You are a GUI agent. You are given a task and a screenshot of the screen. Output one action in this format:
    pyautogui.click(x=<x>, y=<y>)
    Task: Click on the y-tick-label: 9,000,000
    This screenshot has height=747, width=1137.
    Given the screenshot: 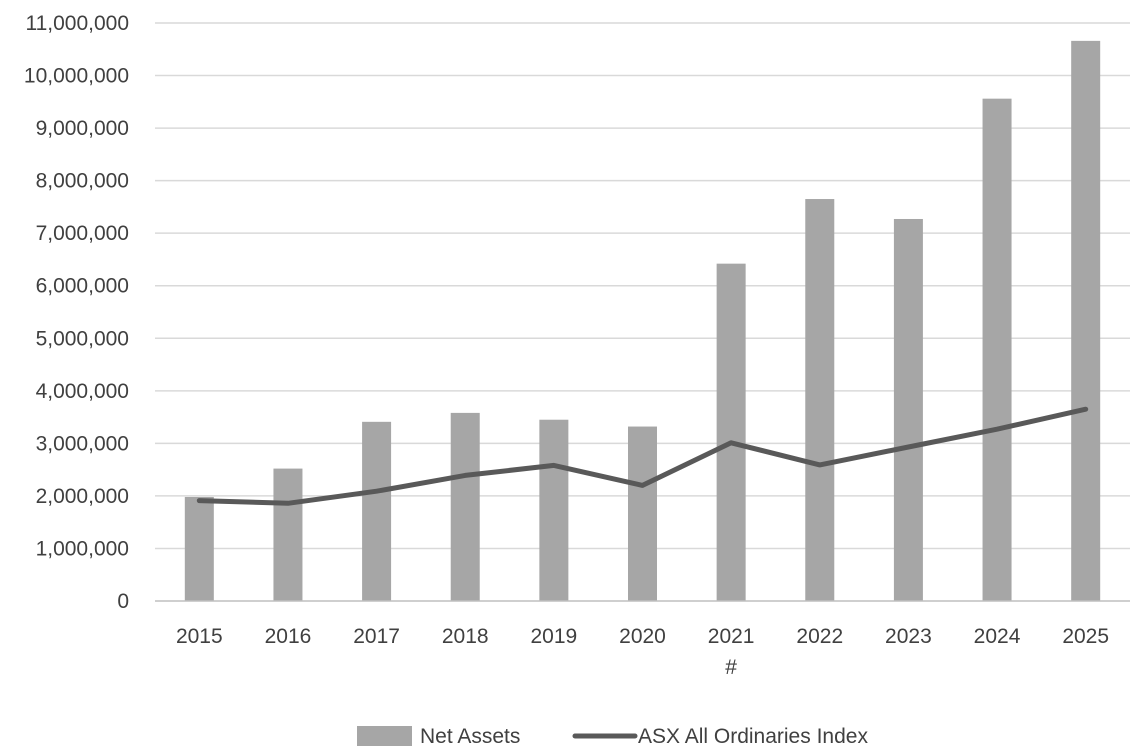 What is the action you would take?
    pyautogui.click(x=82, y=128)
    